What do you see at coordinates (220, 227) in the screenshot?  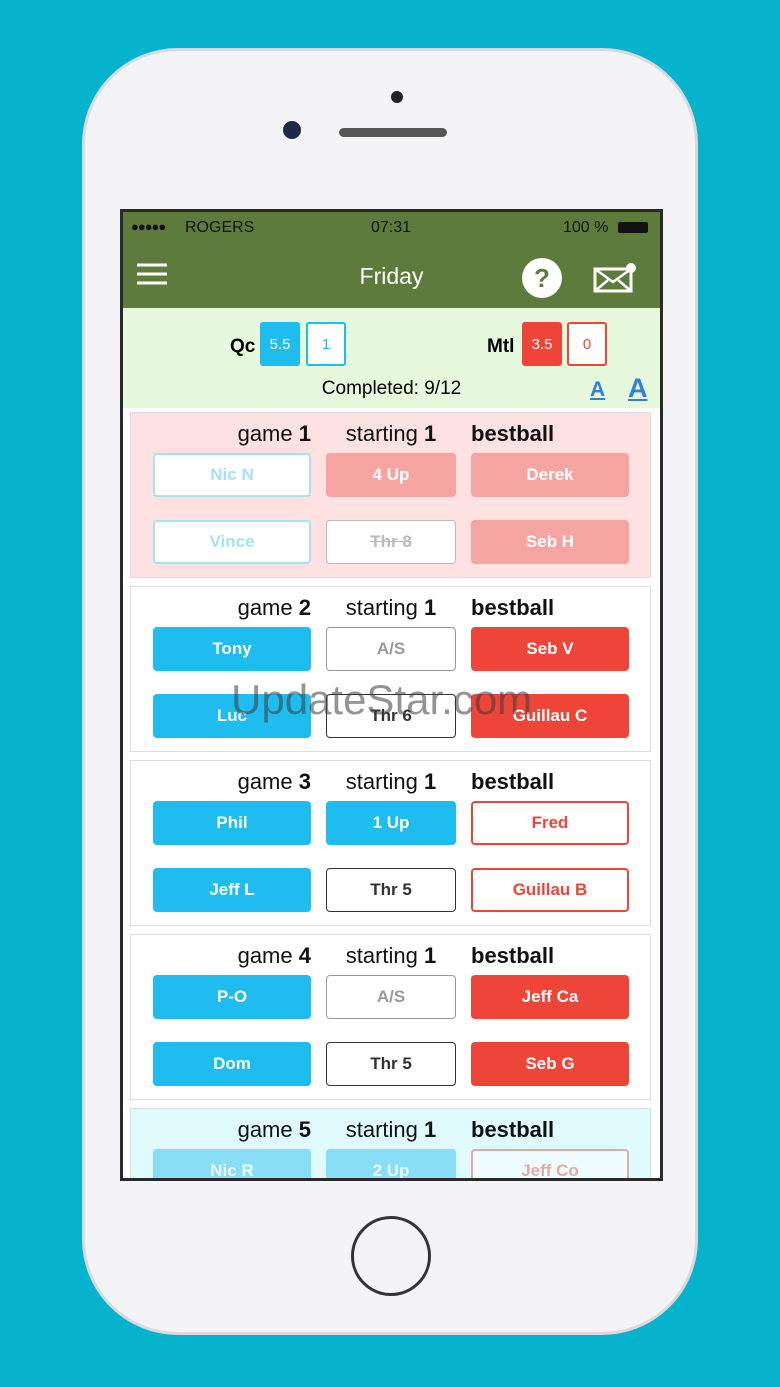 I see `carrier: ROGERS` at bounding box center [220, 227].